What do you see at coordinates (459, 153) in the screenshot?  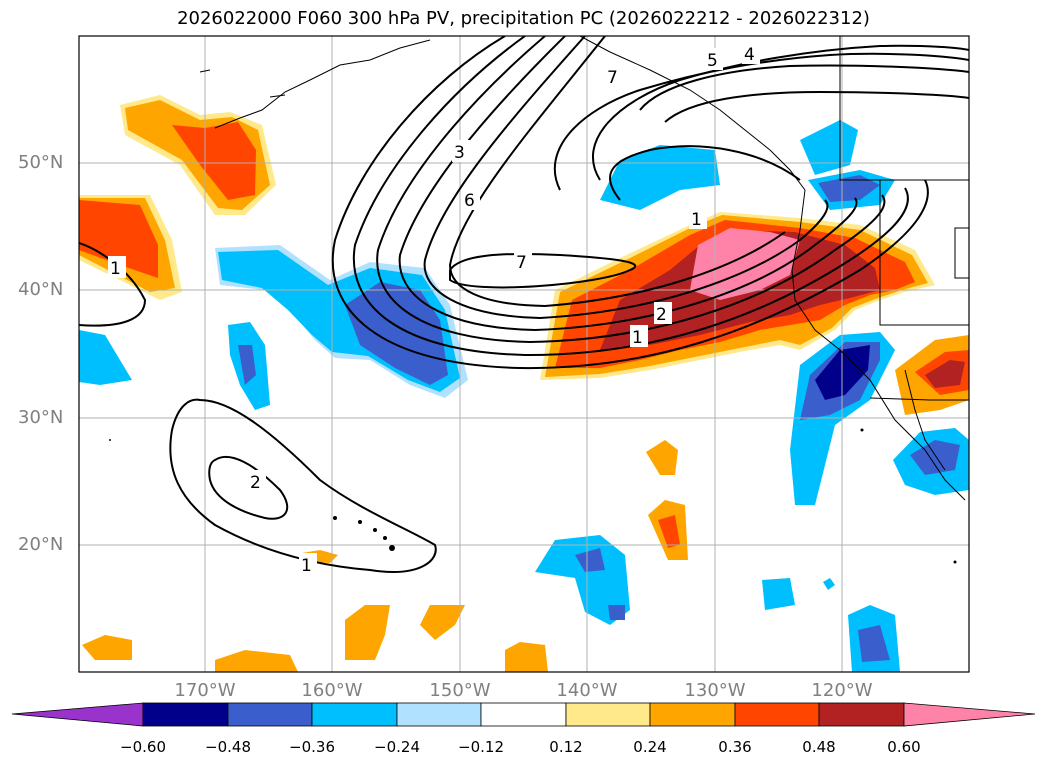 I see `contour-label: 3` at bounding box center [459, 153].